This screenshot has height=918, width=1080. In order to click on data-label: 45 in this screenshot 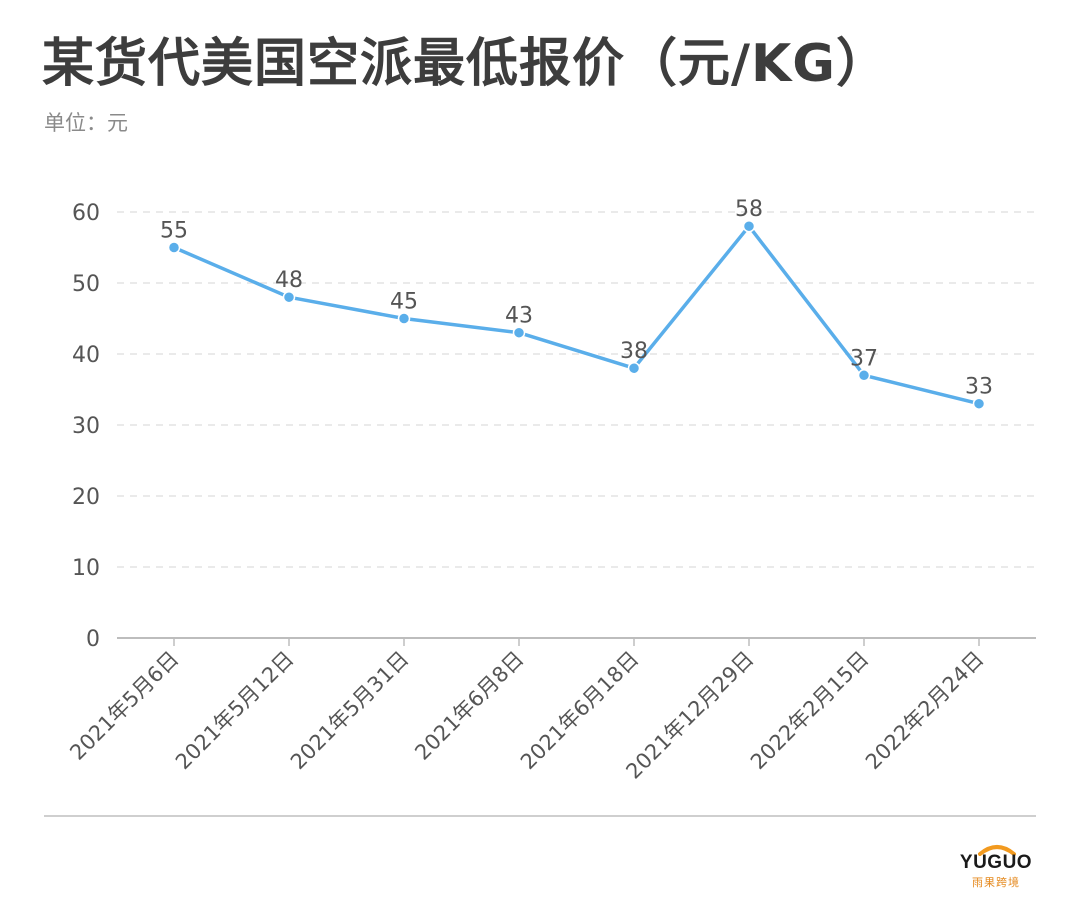, I will do `click(404, 302)`.